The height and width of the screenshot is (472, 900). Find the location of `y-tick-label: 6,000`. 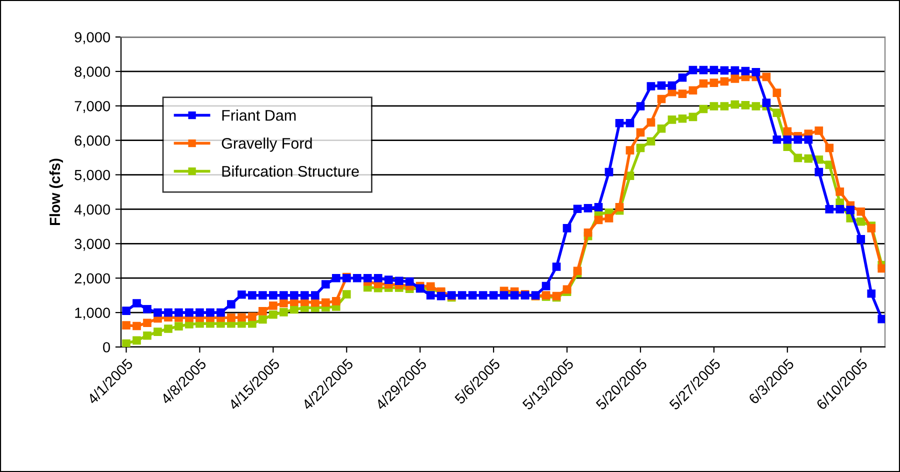

y-tick-label: 6,000 is located at coordinates (92, 141).